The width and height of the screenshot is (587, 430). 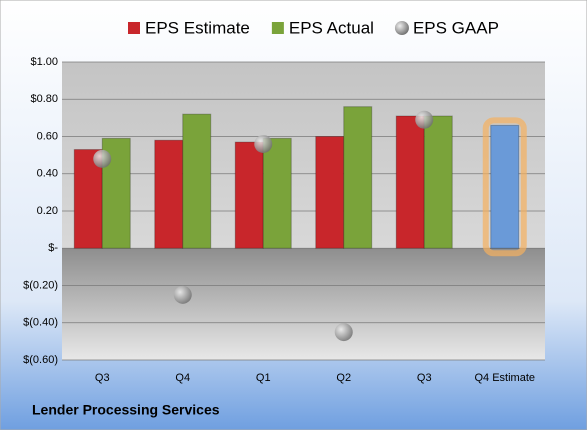 I want to click on x-tick-label: Q2, so click(x=343, y=378).